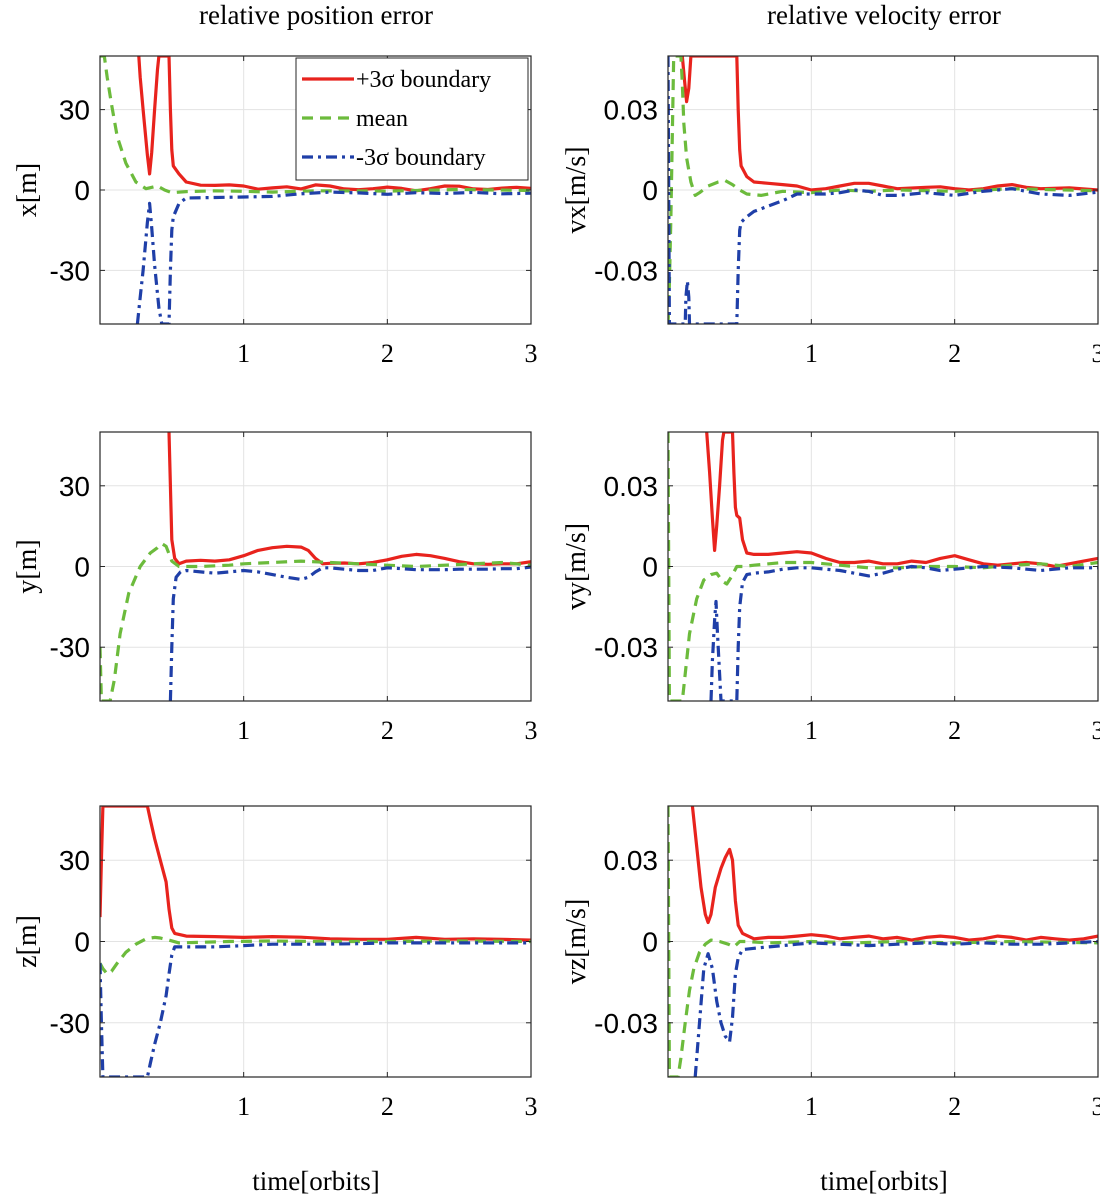 This screenshot has width=1100, height=1200. I want to click on legend-label: +3σ boundary, so click(423, 80).